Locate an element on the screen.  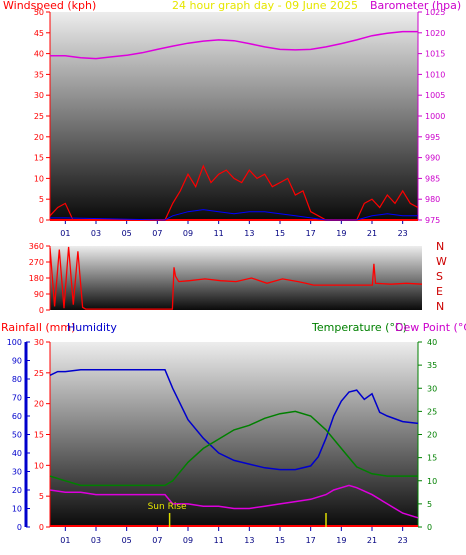
wind-y-tick-label: 20 is located at coordinates (39, 137).